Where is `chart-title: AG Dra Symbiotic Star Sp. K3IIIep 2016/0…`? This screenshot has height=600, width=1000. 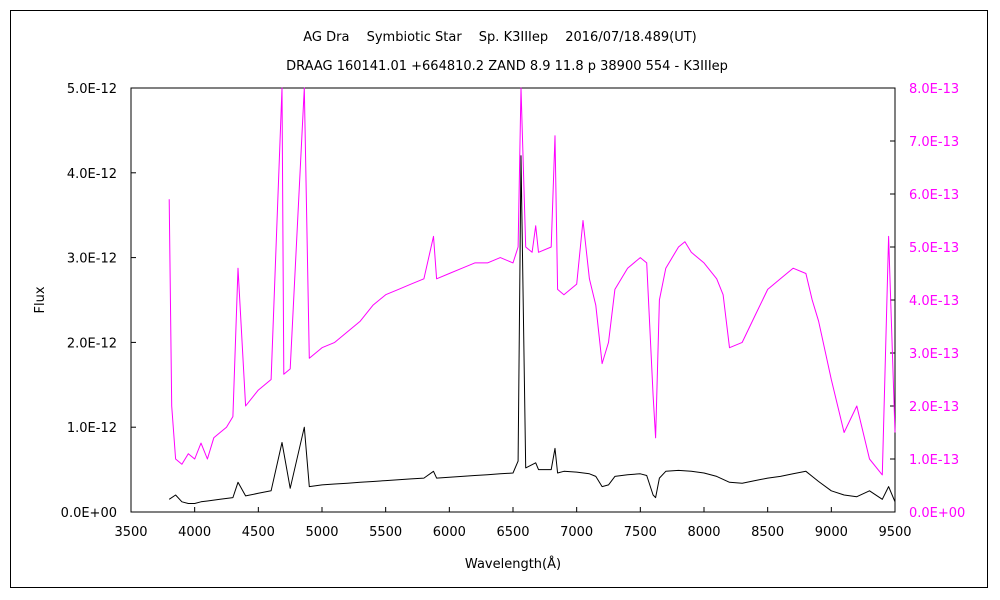
chart-title: AG Dra Symbiotic Star Sp. K3IIIep 2016/0… is located at coordinates (499, 37).